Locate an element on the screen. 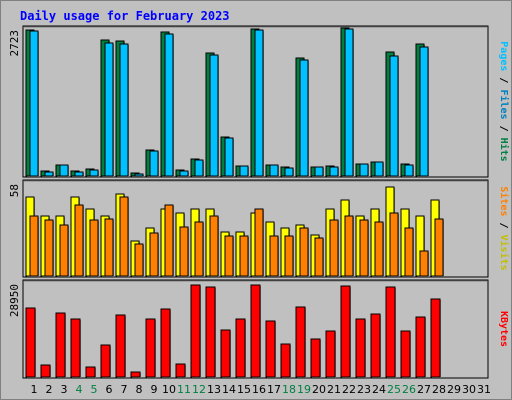 This screenshot has width=512, height=400. x-tick-label: 10 is located at coordinates (169, 389).